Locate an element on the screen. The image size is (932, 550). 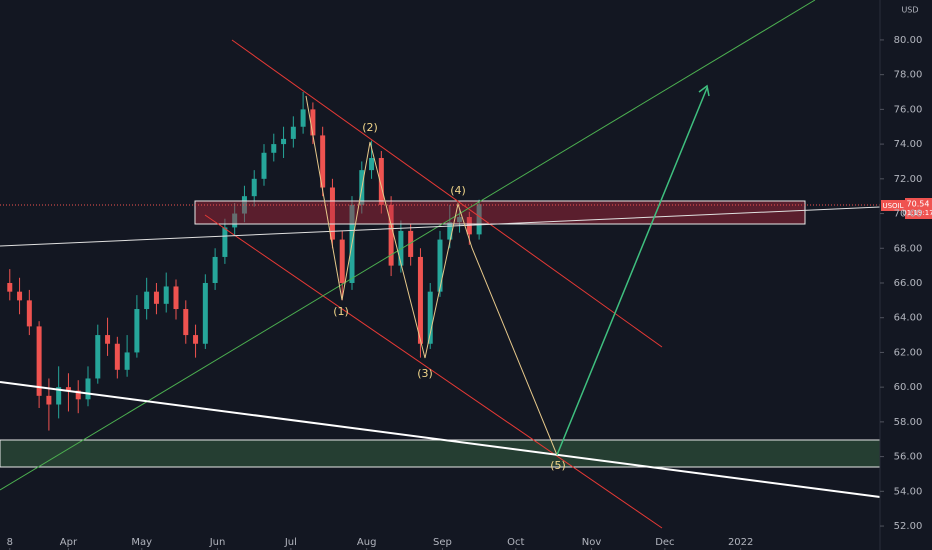
resistance-zone is located at coordinates (500, 212).